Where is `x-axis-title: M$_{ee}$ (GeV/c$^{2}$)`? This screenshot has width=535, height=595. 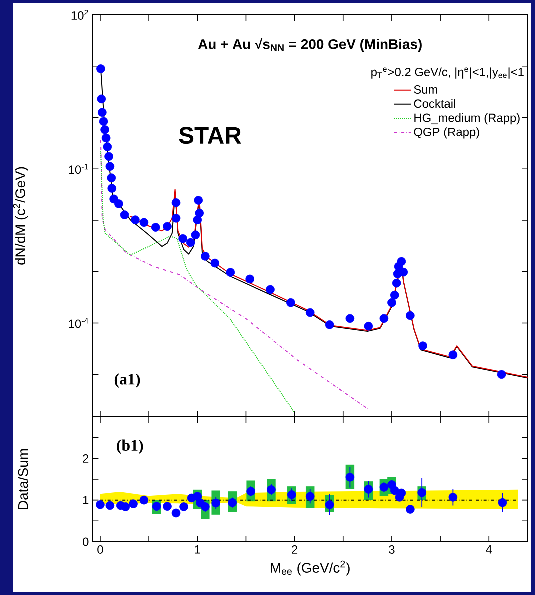 x-axis-title: M$_{ee}$ (GeV/c$^{2}$) is located at coordinates (310, 568).